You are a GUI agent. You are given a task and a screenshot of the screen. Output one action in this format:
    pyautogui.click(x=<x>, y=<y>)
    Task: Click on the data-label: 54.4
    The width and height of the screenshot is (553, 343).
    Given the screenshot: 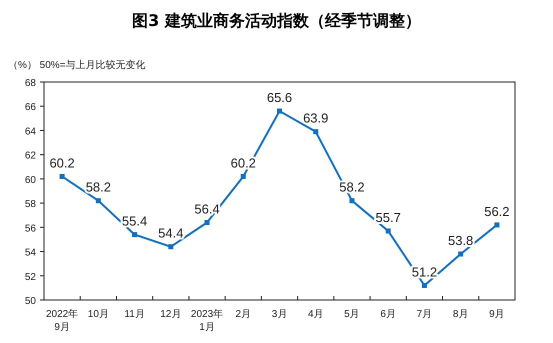 What is the action you would take?
    pyautogui.click(x=171, y=233)
    